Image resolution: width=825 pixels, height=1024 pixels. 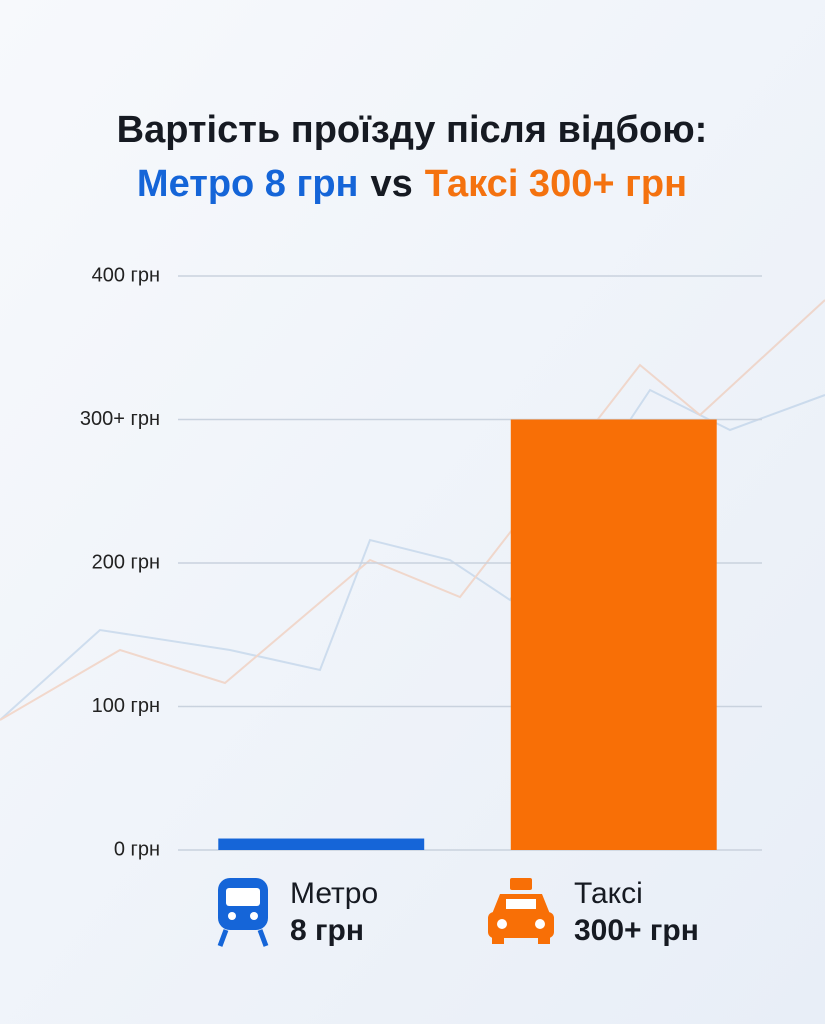 What do you see at coordinates (243, 912) in the screenshot?
I see `metro-icon` at bounding box center [243, 912].